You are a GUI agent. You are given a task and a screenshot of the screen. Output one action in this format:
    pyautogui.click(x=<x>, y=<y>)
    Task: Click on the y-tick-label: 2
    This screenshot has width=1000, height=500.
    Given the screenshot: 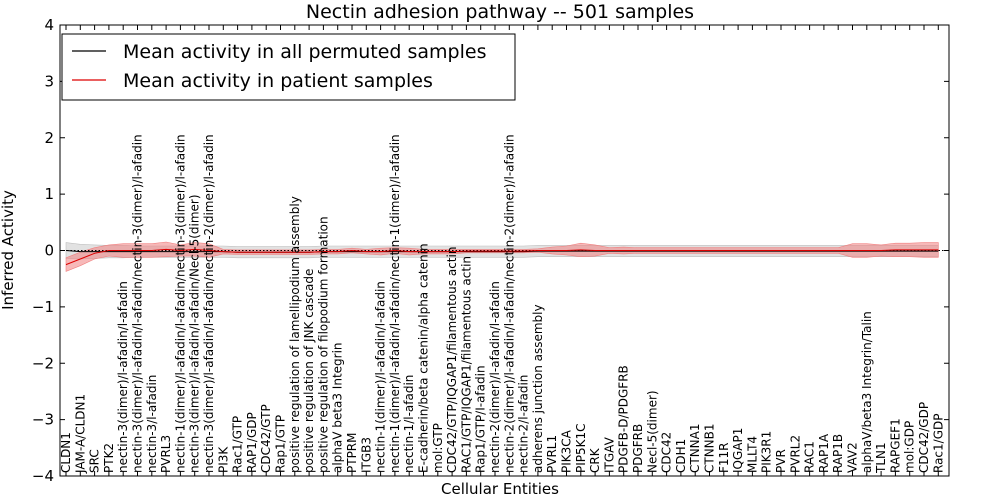 What is the action you would take?
    pyautogui.click(x=49, y=138)
    